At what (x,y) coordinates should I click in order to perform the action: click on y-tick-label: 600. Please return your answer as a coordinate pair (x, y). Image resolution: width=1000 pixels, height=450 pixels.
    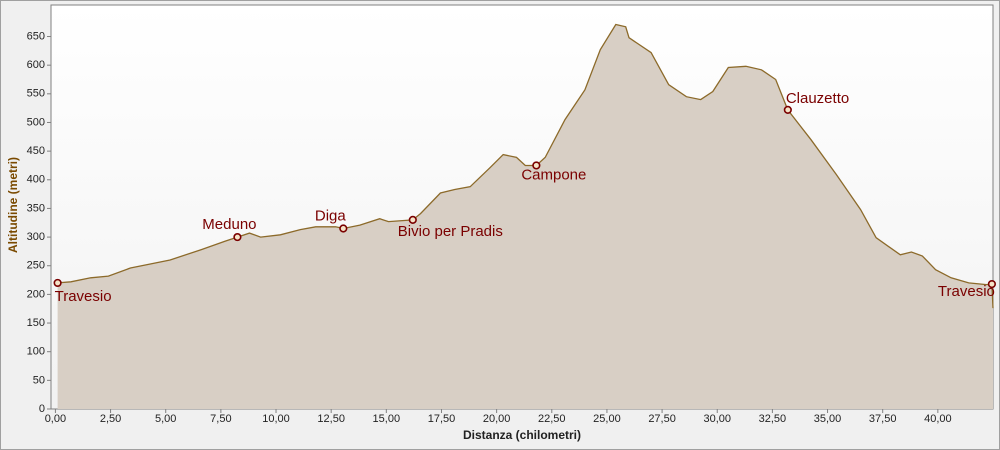
    Looking at the image, I should click on (36, 65).